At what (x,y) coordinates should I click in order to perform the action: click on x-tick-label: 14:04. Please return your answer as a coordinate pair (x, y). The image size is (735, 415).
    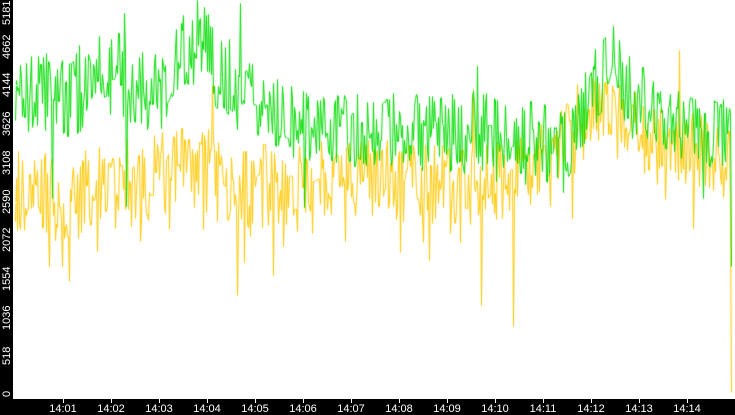
    Looking at the image, I should click on (207, 409).